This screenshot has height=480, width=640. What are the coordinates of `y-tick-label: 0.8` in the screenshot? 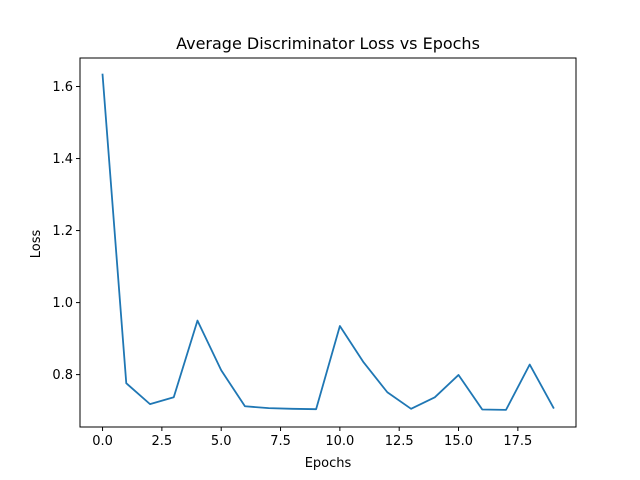 It's located at (62, 375).